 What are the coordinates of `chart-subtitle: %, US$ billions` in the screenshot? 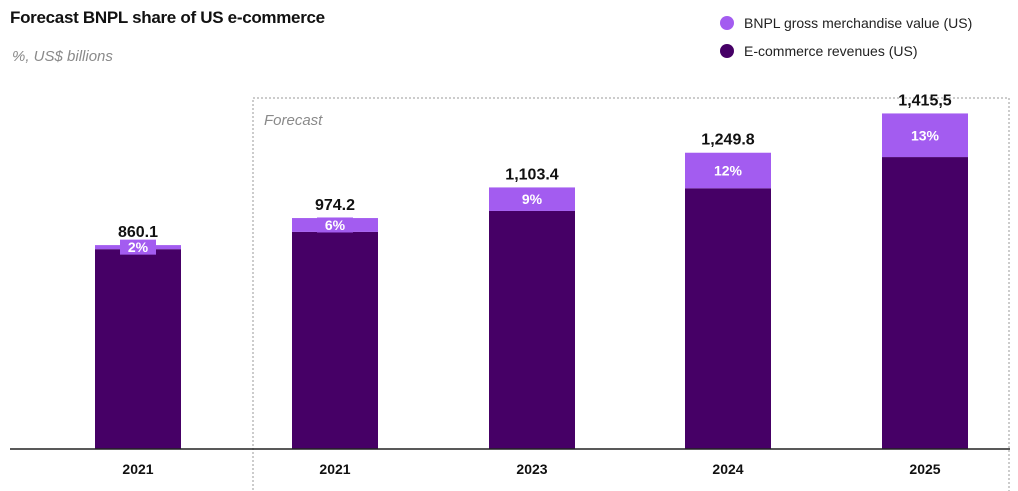 It's located at (62, 56).